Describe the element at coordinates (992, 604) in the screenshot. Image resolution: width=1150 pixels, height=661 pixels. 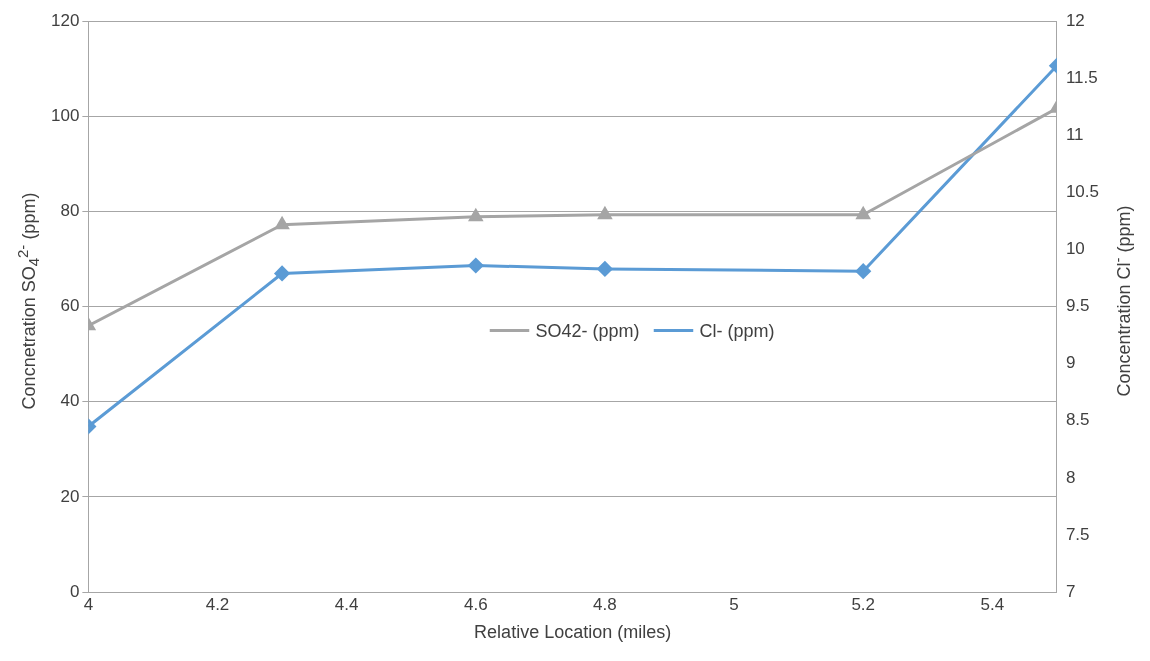
I see `x-tick-label: 5.4` at that location.